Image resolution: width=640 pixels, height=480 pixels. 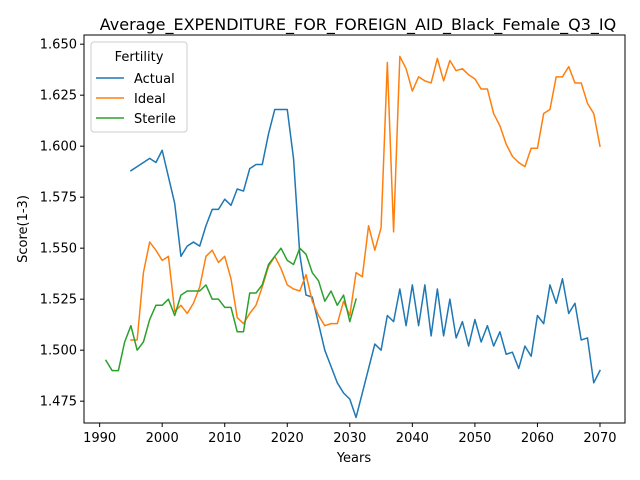 What do you see at coordinates (58, 45) in the screenshot?
I see `y-tick-label: 1.650` at bounding box center [58, 45].